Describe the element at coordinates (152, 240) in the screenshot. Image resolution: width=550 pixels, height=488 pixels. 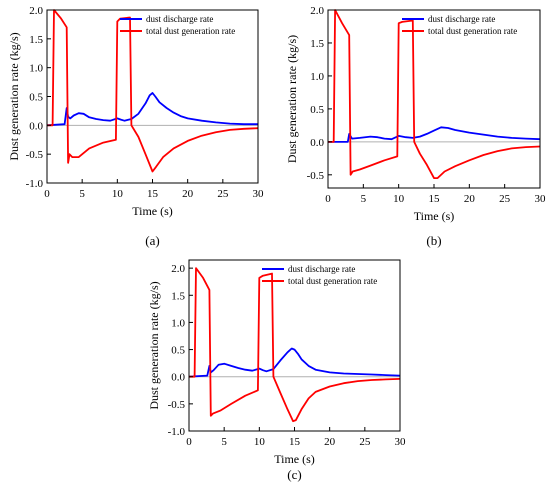
I see `panel-label: (a)` at that location.